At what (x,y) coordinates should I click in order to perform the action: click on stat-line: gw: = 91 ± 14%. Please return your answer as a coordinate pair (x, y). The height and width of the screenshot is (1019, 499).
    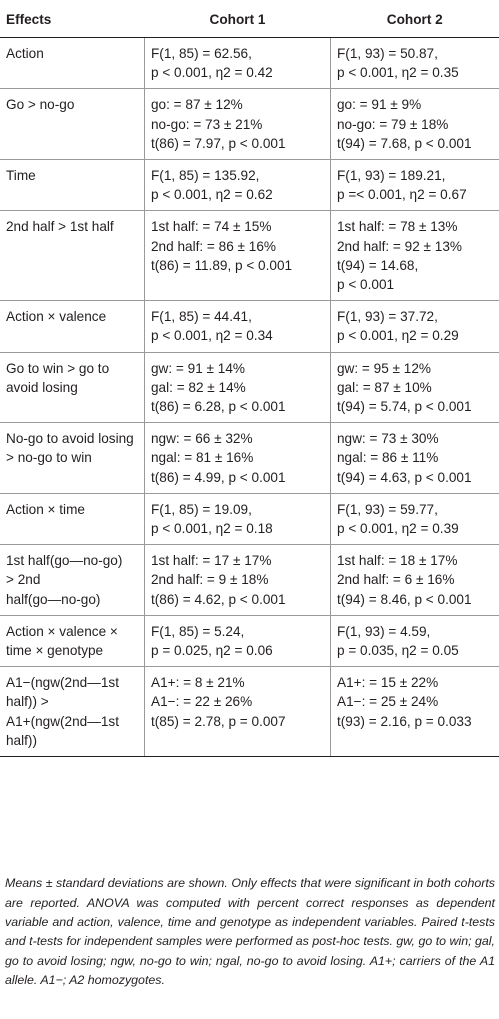
    Looking at the image, I should click on (198, 368).